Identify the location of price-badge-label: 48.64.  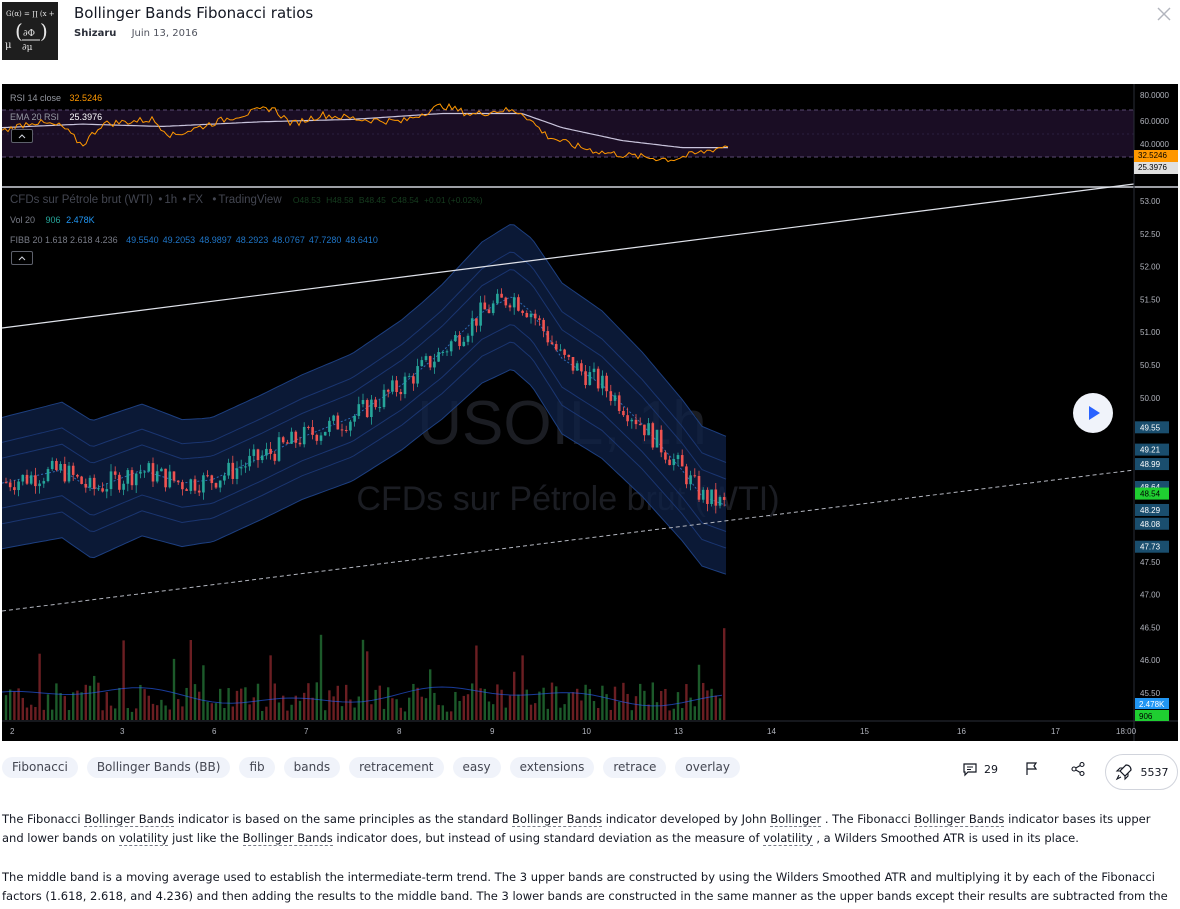
(1150, 487).